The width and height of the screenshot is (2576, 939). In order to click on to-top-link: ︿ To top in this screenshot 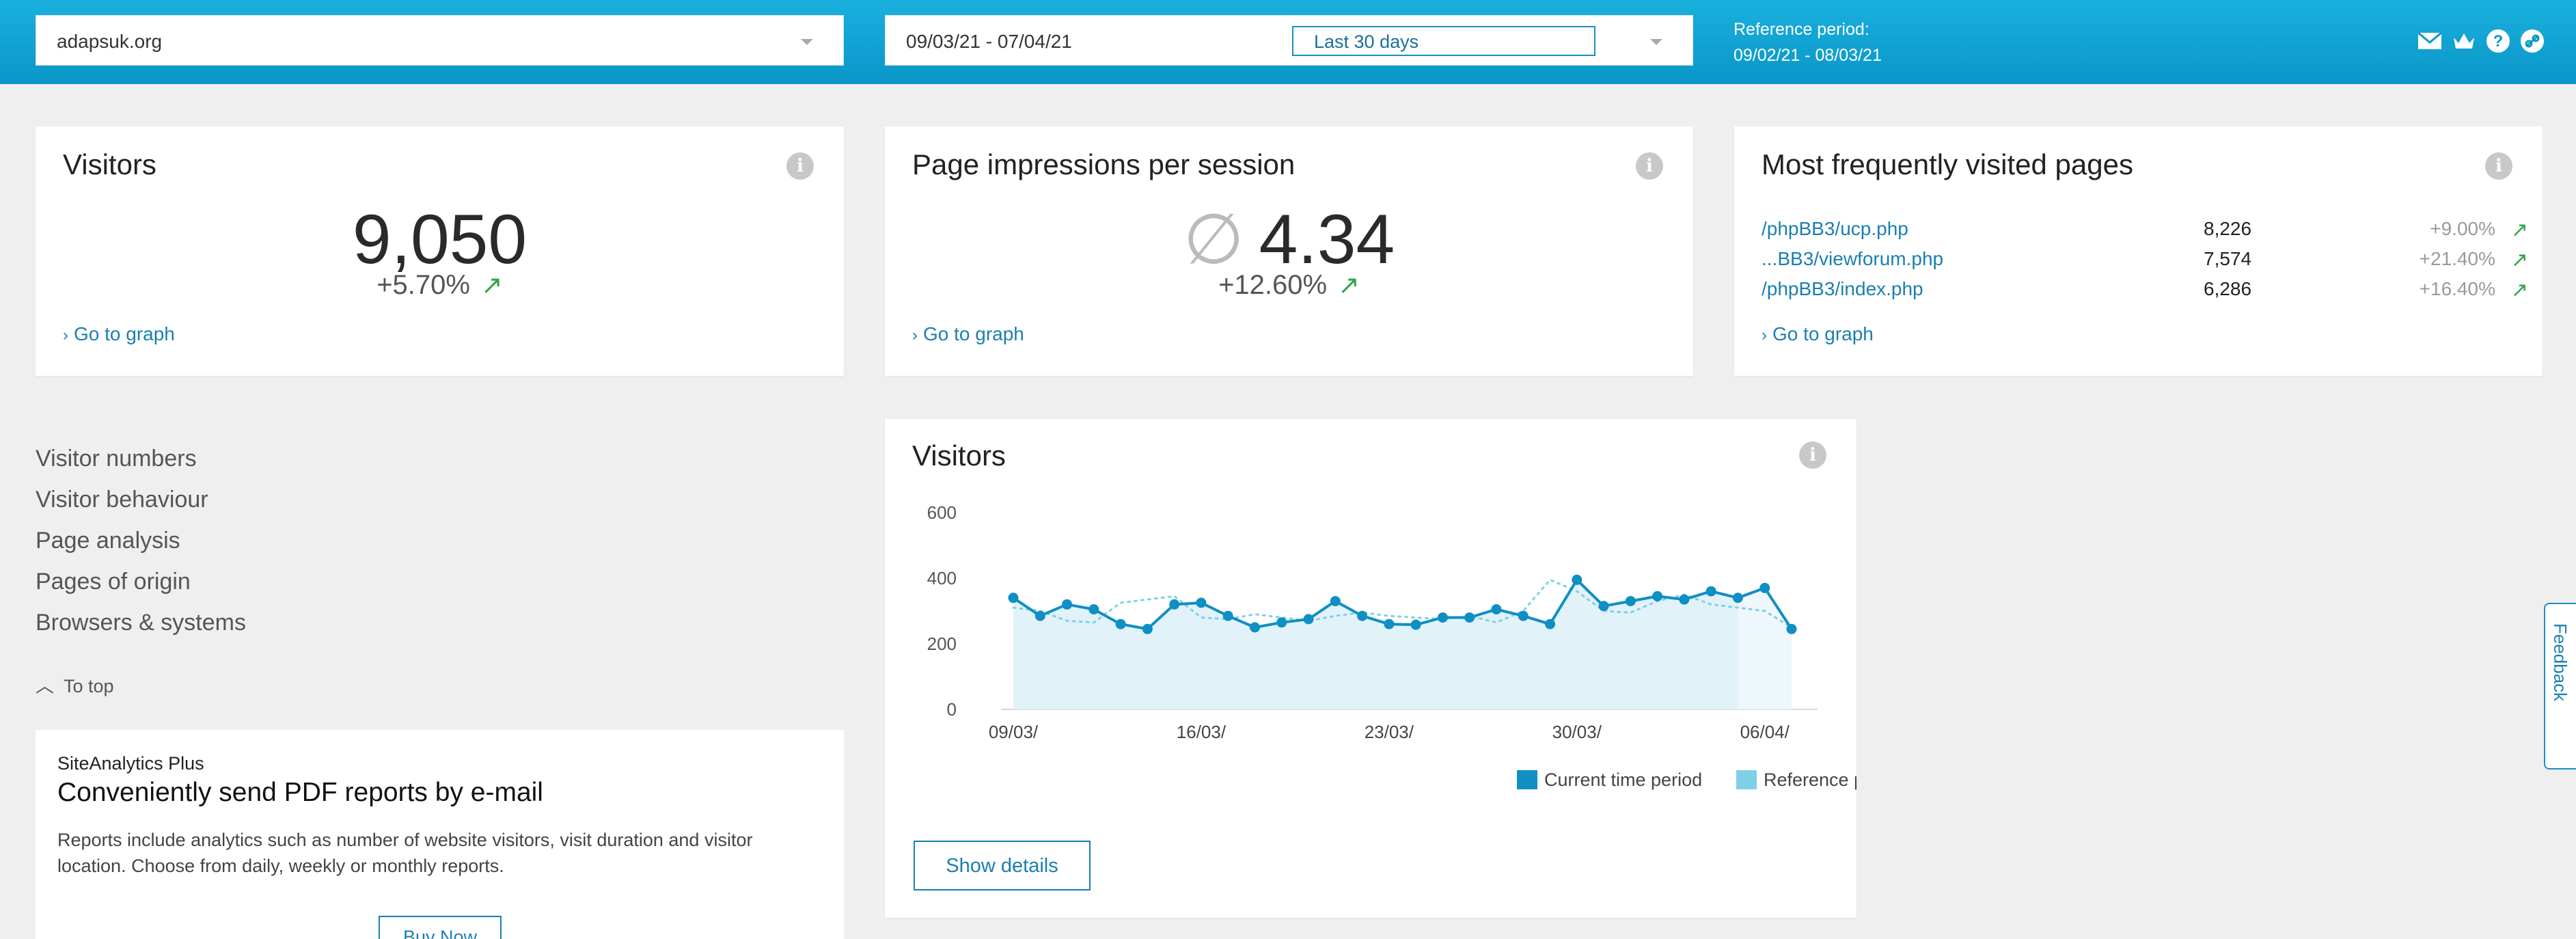, I will do `click(75, 684)`.